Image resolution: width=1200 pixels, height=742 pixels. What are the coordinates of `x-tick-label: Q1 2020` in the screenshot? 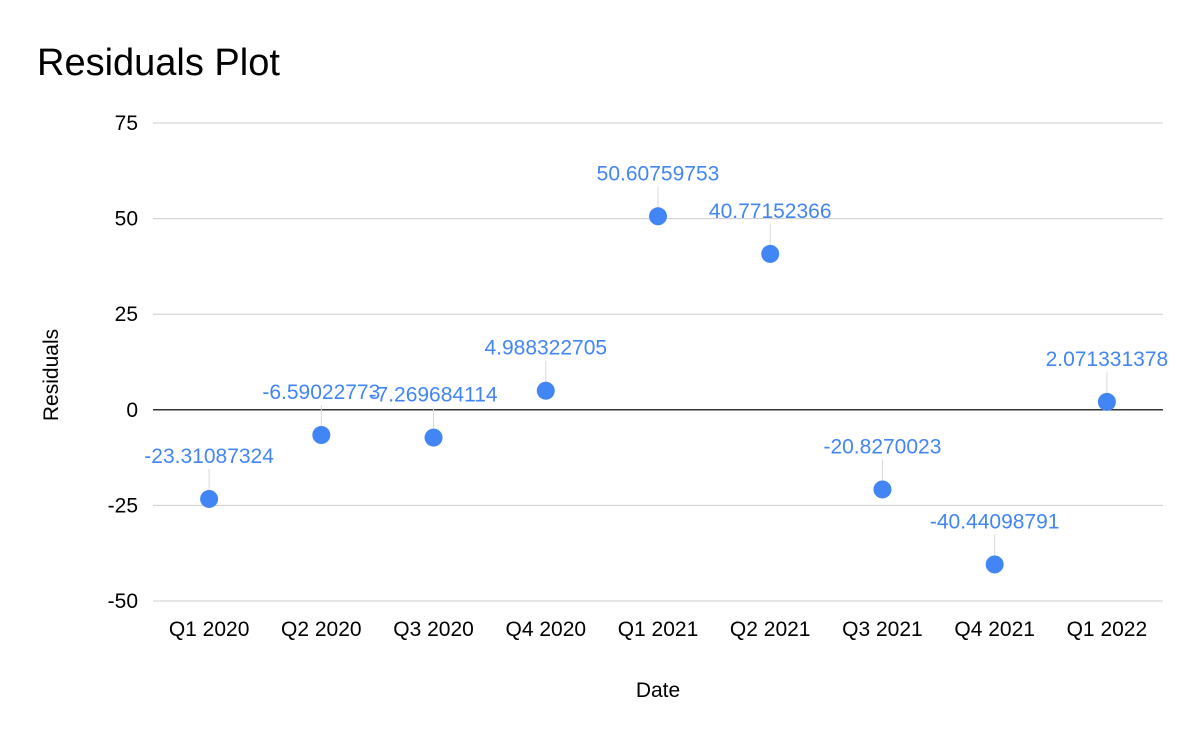 It's located at (209, 629).